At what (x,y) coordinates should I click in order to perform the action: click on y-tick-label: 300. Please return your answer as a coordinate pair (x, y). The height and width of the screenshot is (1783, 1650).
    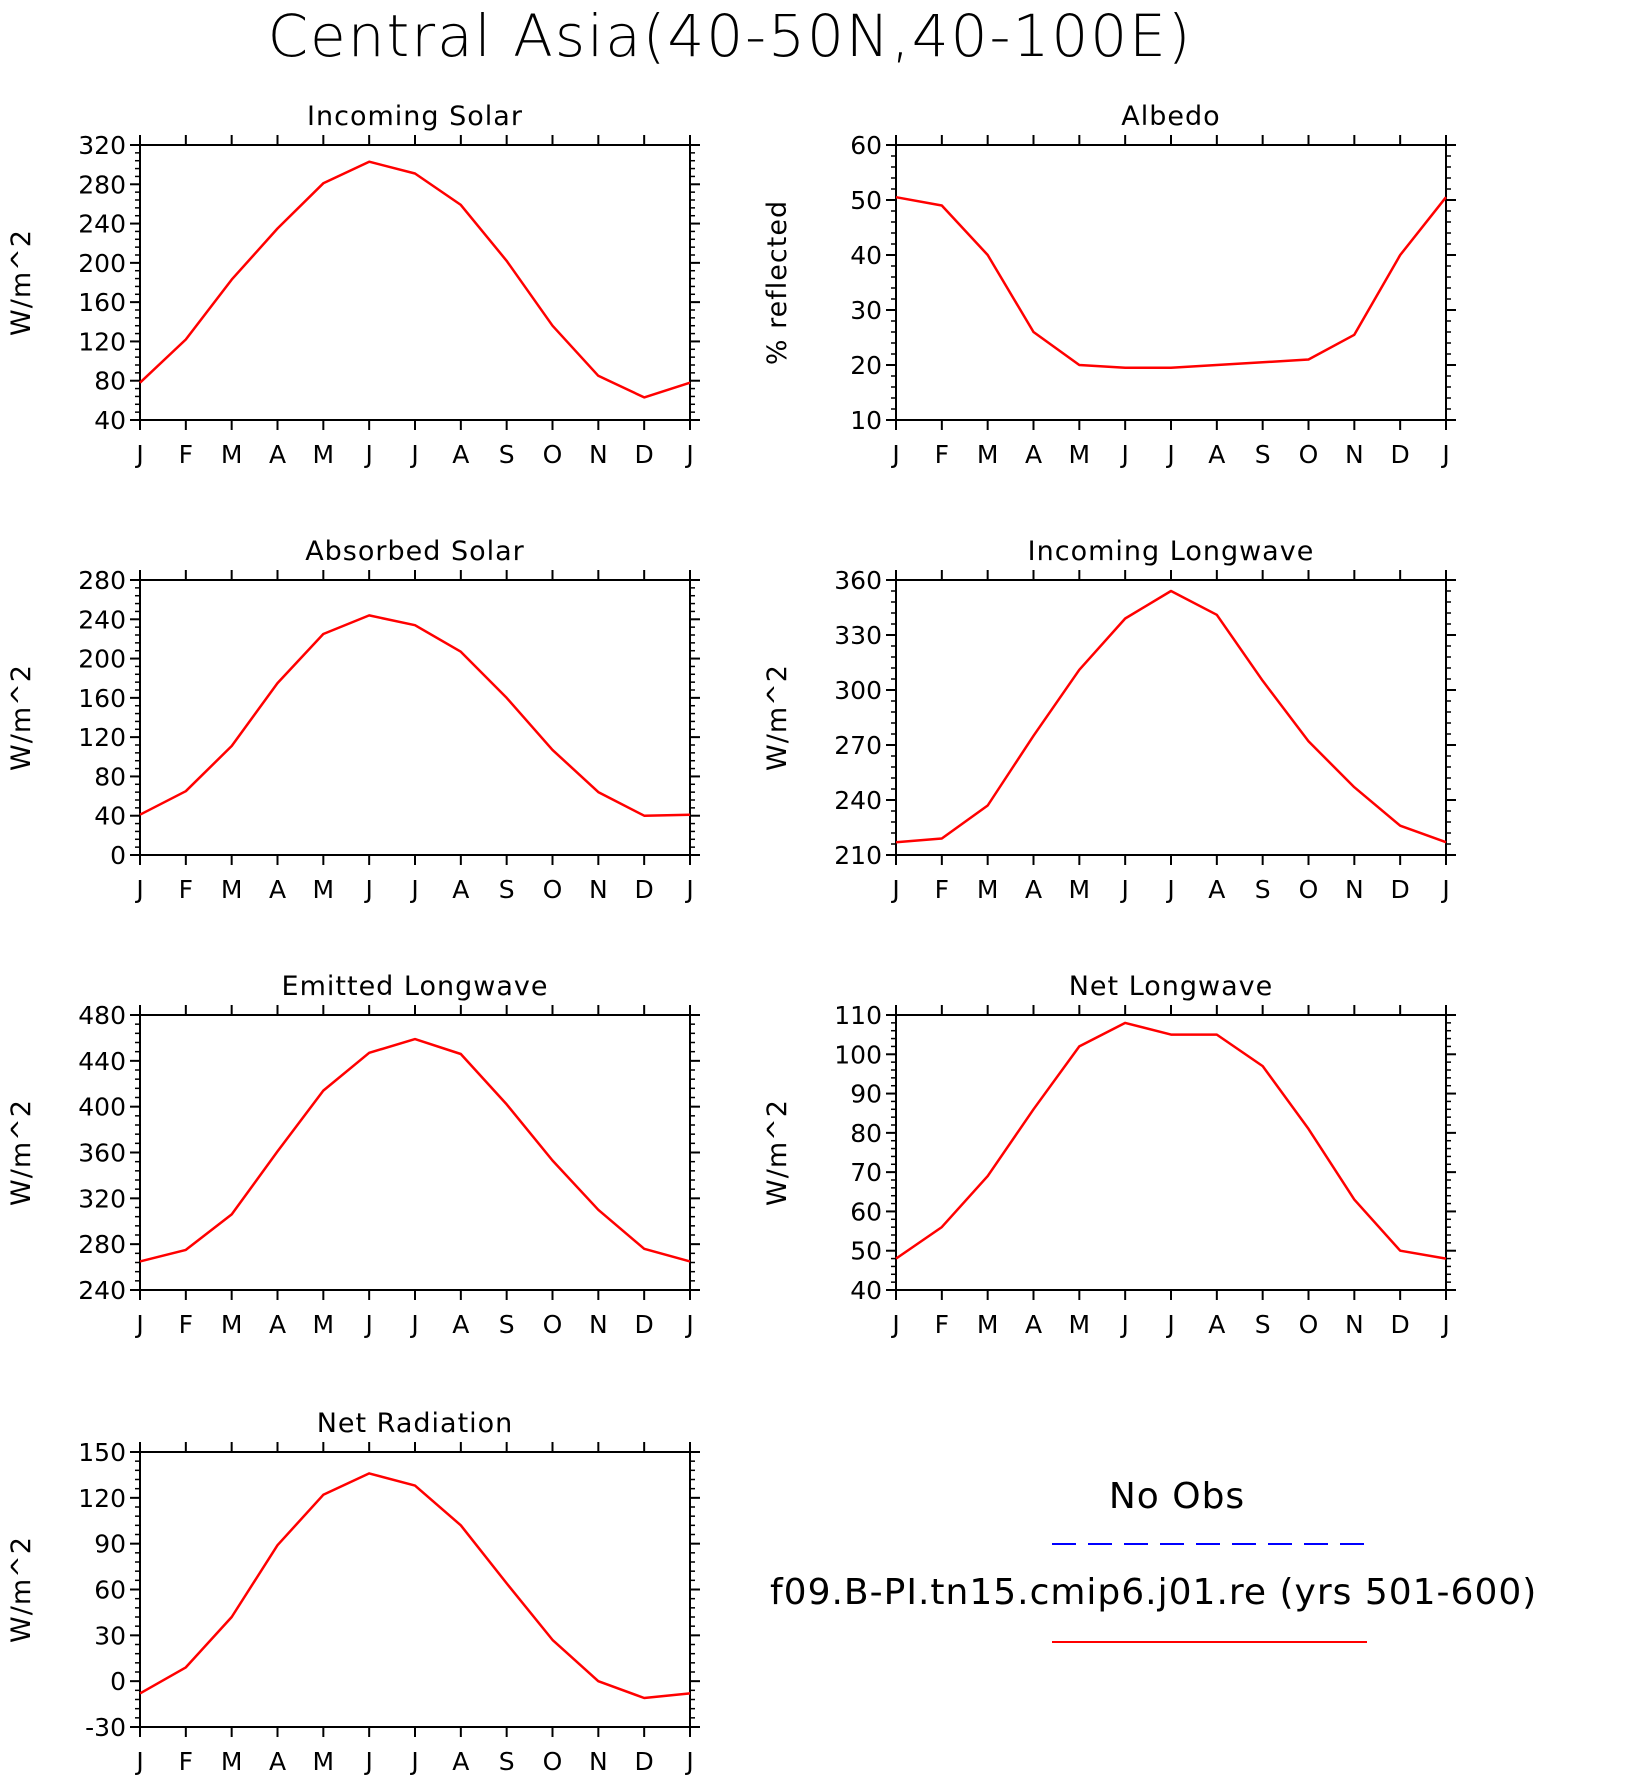
    Looking at the image, I should click on (858, 690).